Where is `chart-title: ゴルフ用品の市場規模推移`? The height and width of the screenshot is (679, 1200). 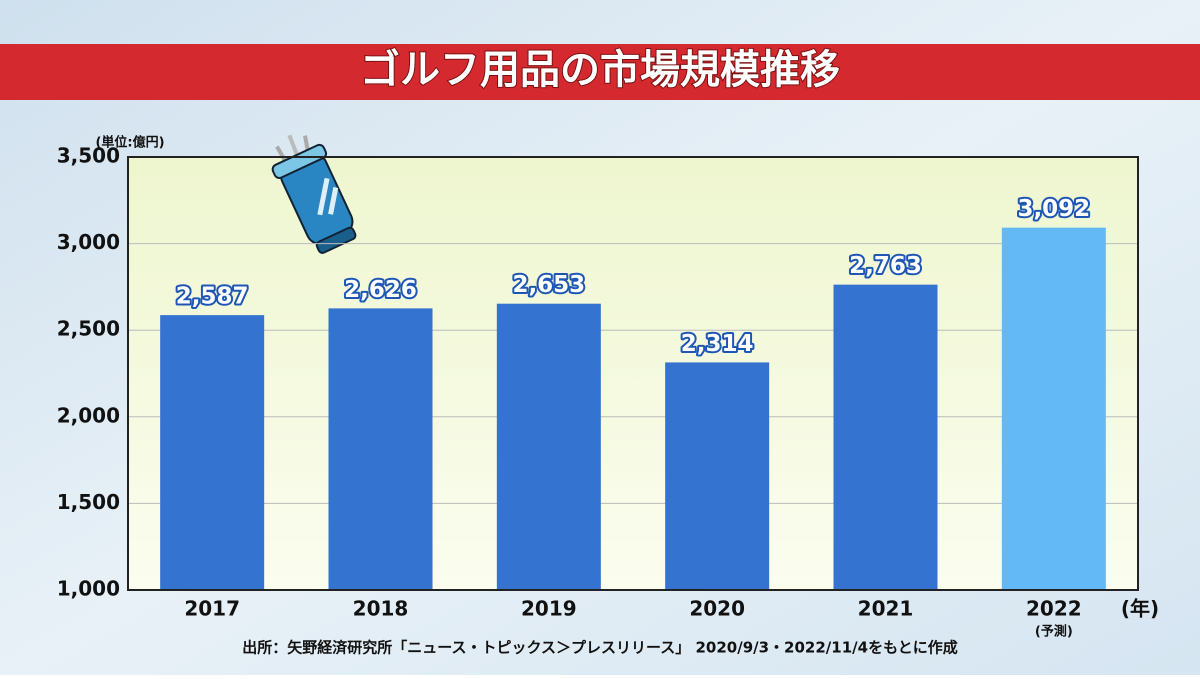 chart-title: ゴルフ用品の市場規模推移 is located at coordinates (600, 69).